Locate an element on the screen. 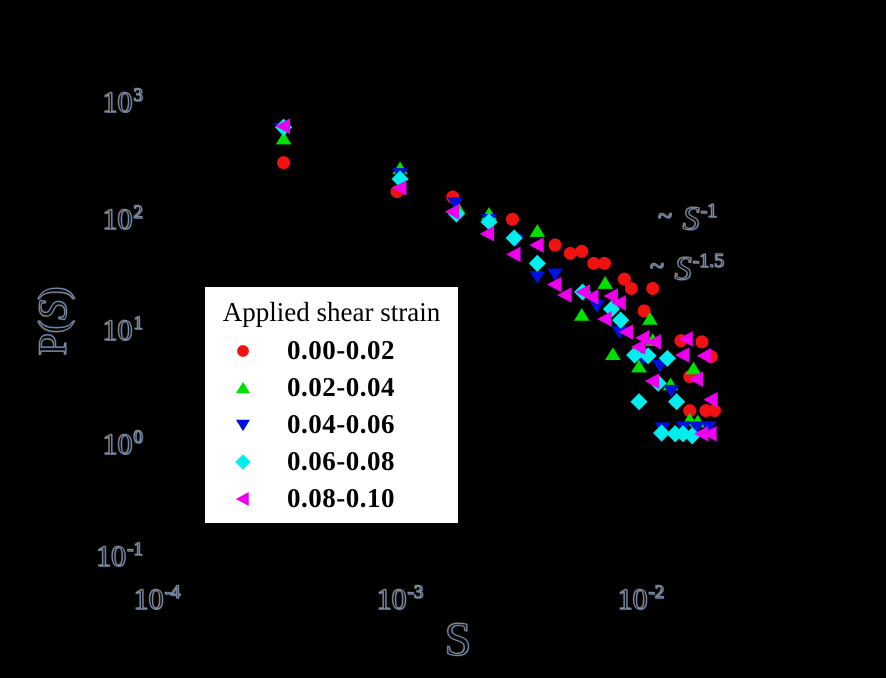  legend-item-4: 0.08-0.10 is located at coordinates (331, 498).